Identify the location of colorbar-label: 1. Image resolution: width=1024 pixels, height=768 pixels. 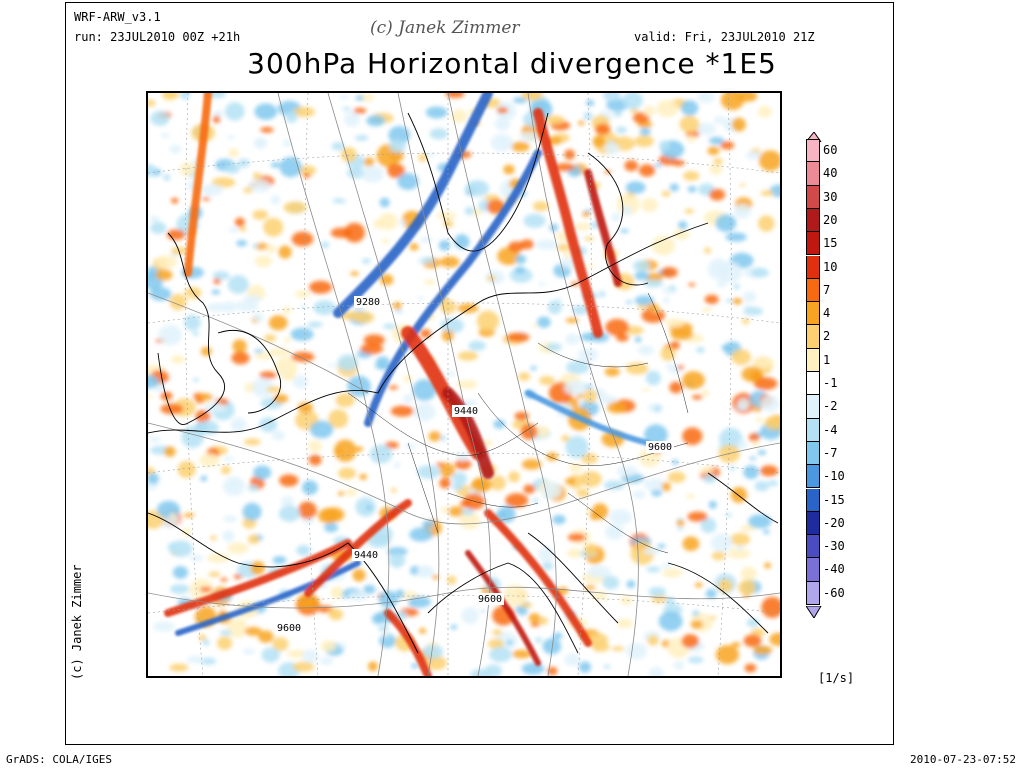
(827, 359).